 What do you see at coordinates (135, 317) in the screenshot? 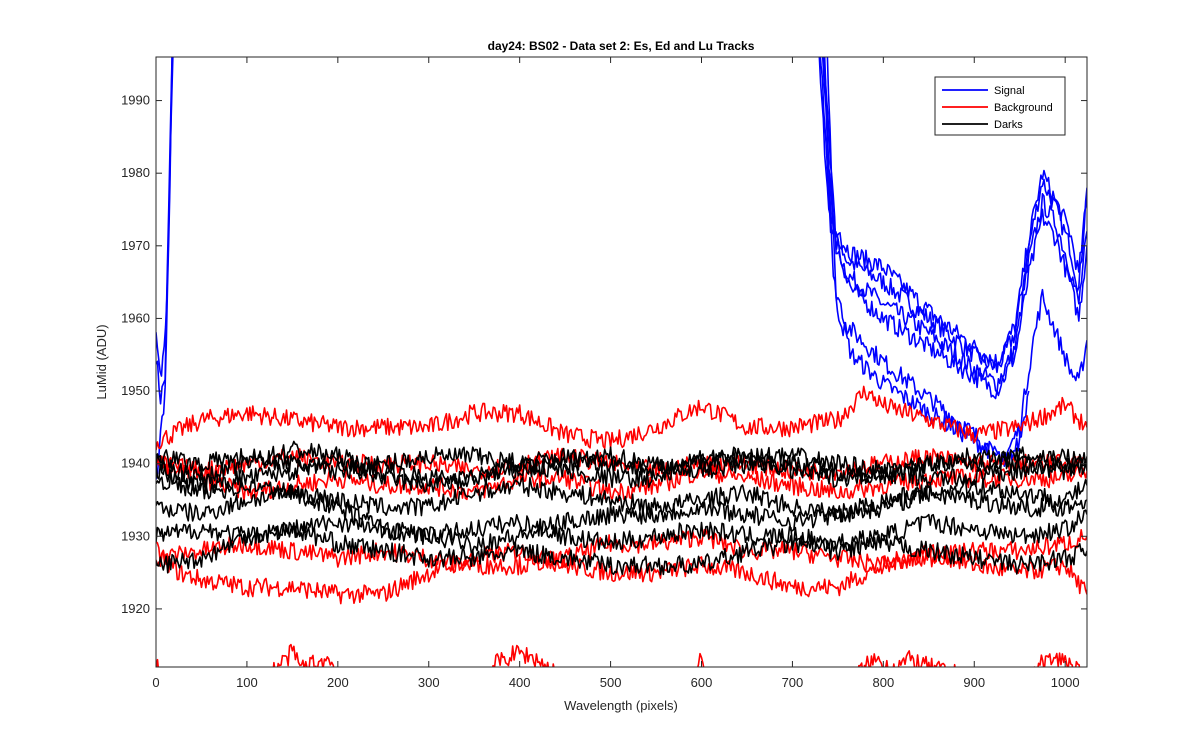
I see `y-tick-label: 1960` at bounding box center [135, 317].